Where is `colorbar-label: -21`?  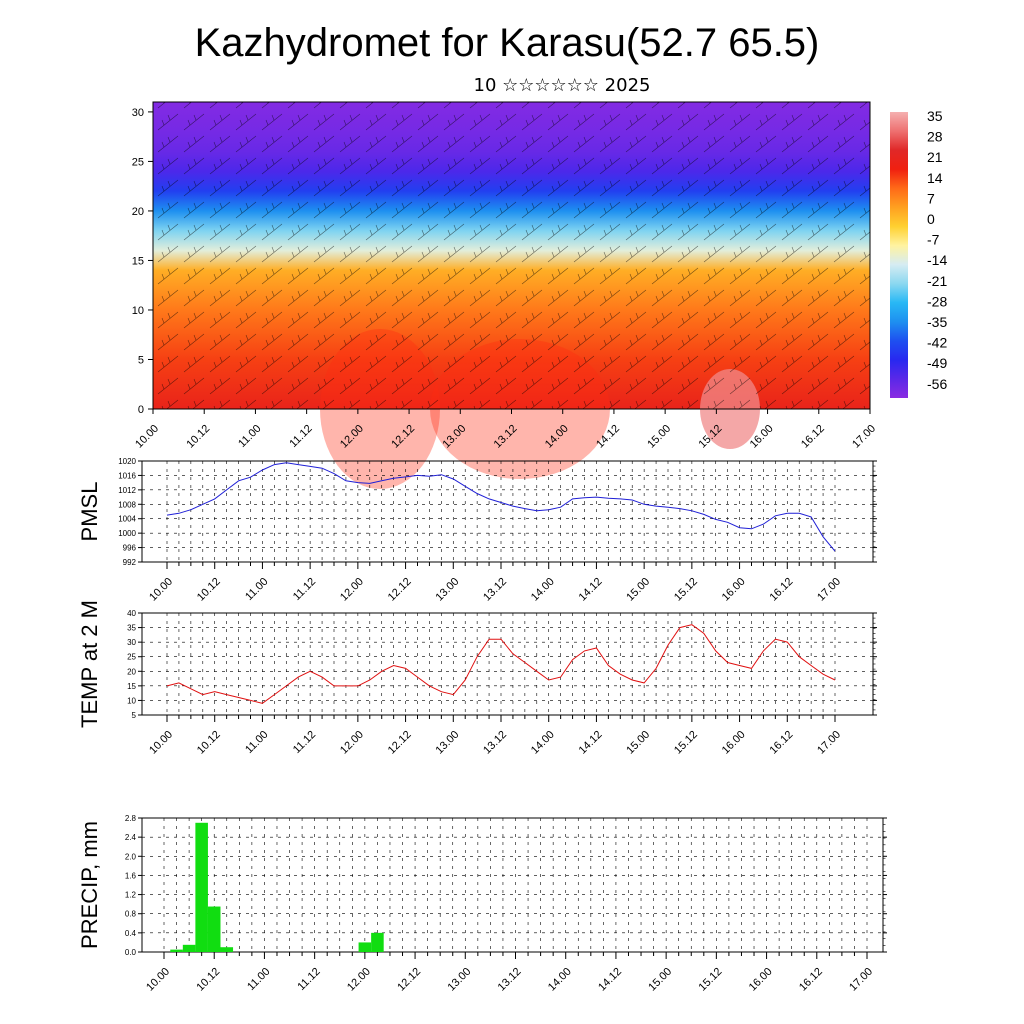 colorbar-label: -21 is located at coordinates (937, 281).